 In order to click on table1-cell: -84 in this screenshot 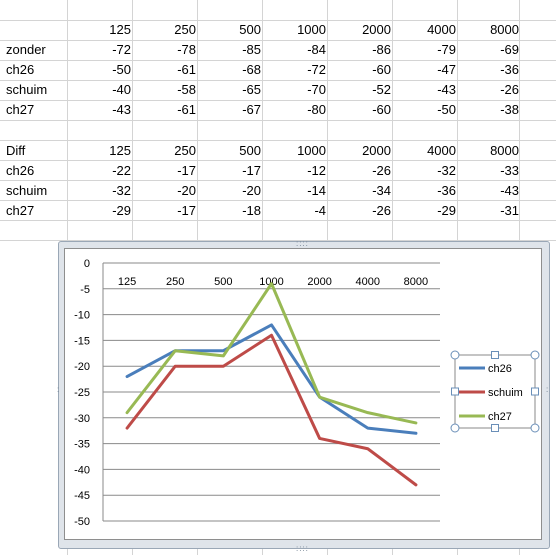, I will do `click(316, 49)`.